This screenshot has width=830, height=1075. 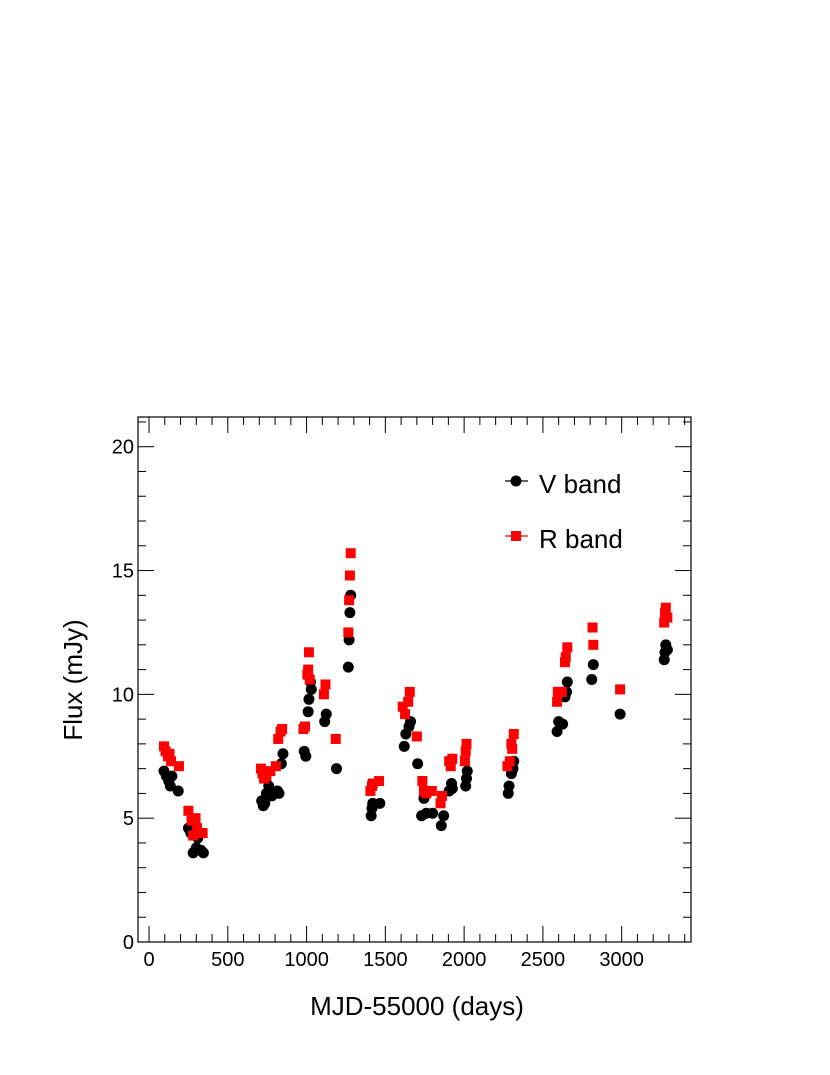 I want to click on x-tick-label: 2000, so click(x=464, y=960).